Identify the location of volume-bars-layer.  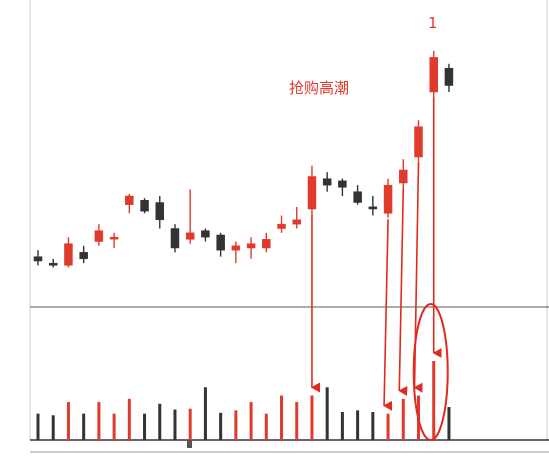
(243, 400).